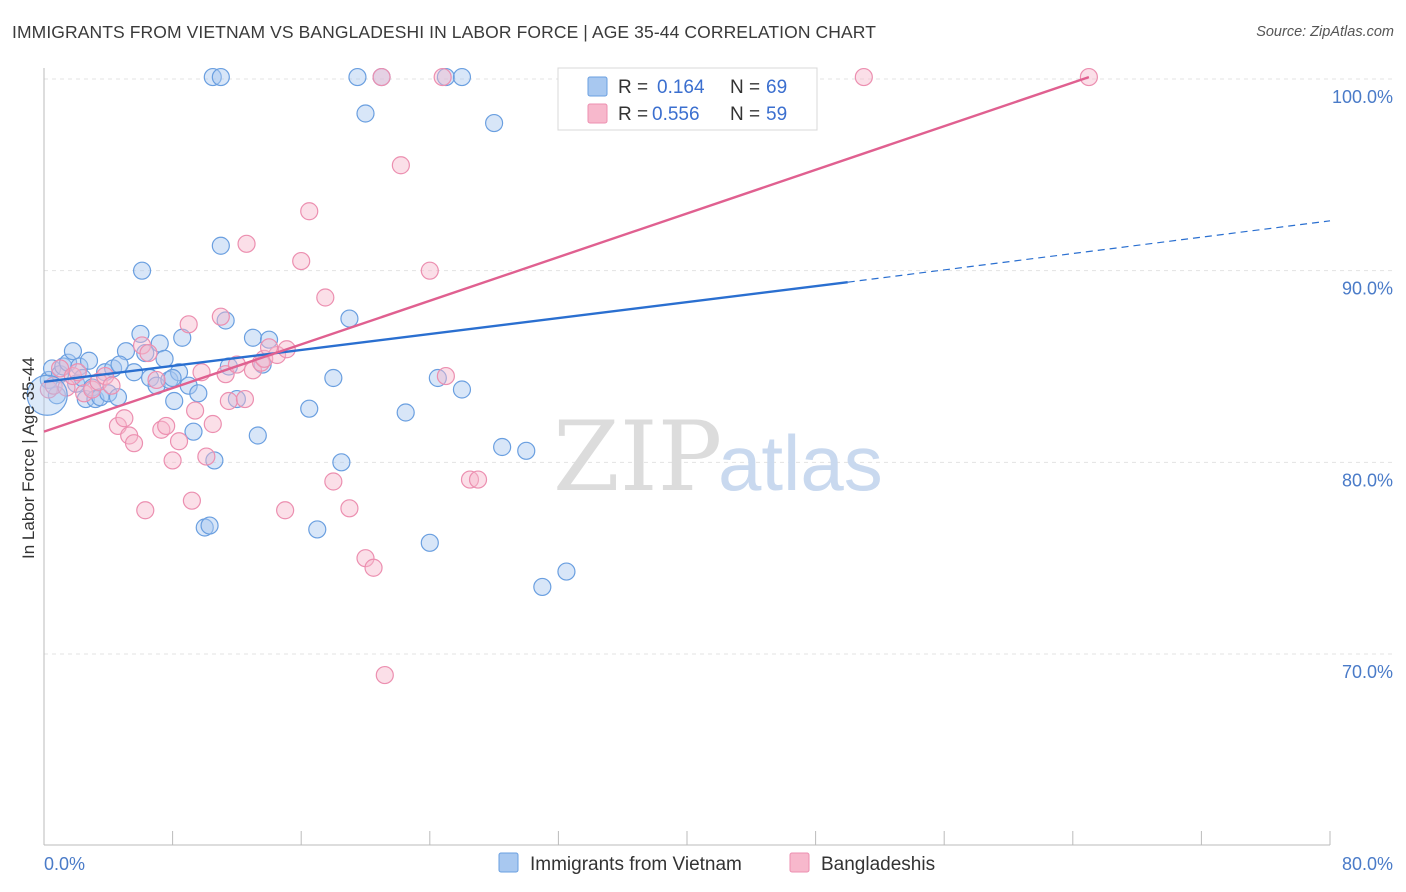  I want to click on y-tick-labels: 70.0% 80.0% 90.0% 100.0%, so click(1362, 384).